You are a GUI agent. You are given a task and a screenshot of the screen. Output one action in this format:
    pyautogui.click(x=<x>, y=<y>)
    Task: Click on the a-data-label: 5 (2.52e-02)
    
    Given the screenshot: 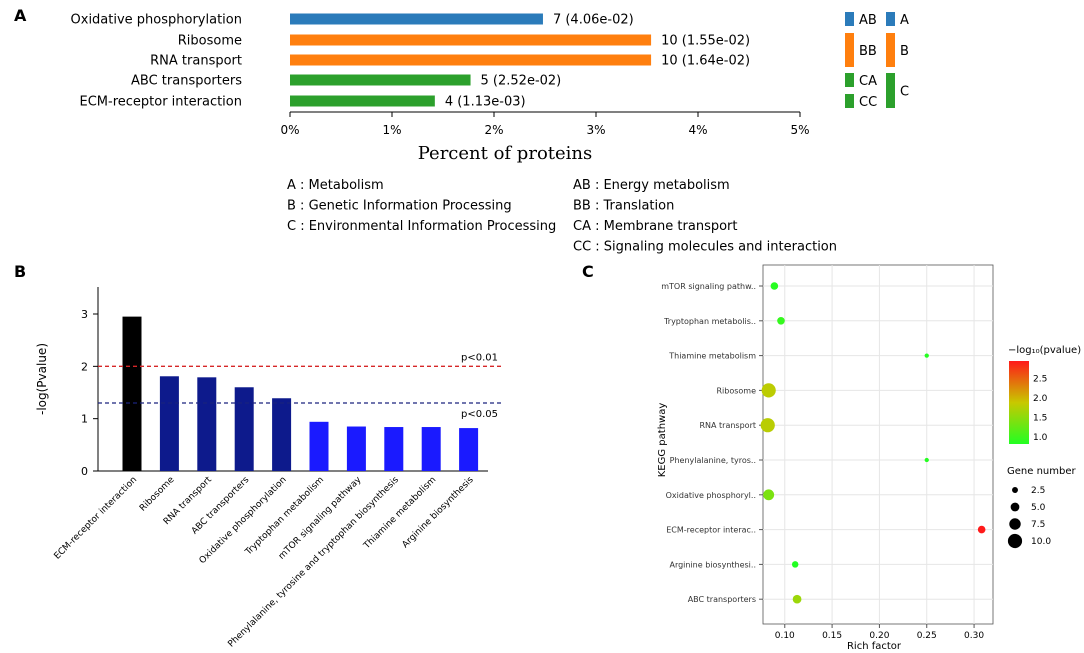 What is the action you would take?
    pyautogui.click(x=521, y=81)
    